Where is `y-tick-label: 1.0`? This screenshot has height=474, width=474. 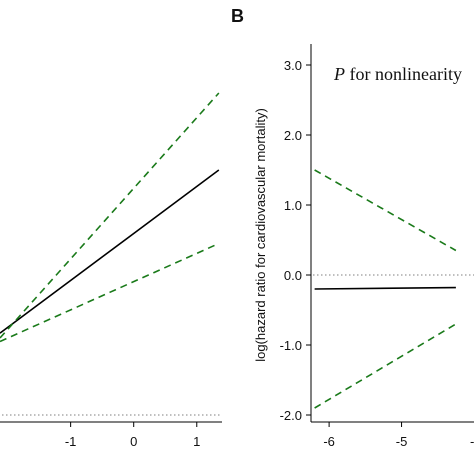 y-tick-label: 1.0 is located at coordinates (293, 205).